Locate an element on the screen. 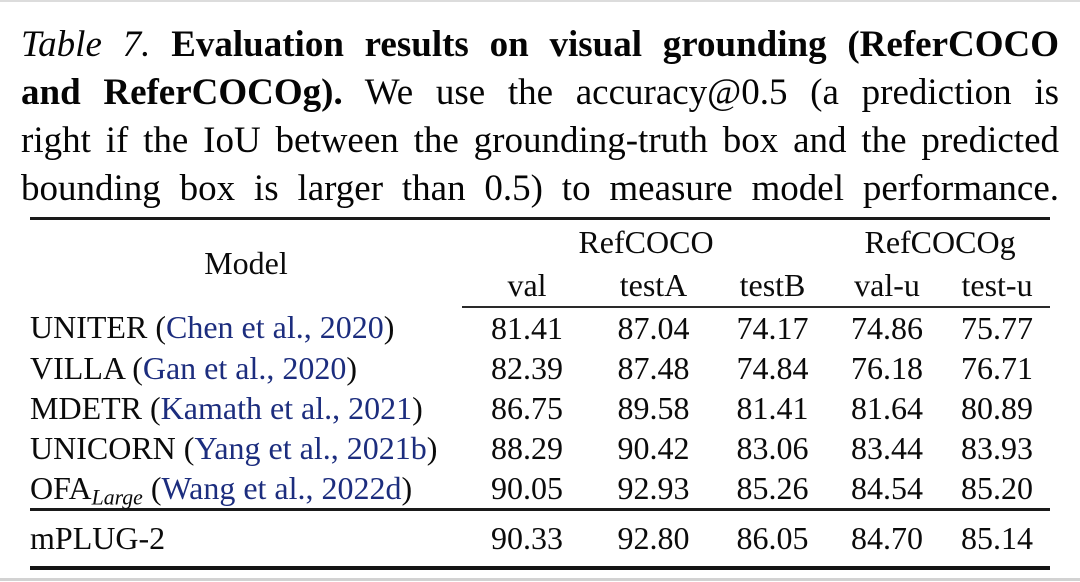 The image size is (1080, 582). screenshot-top-edge is located at coordinates (540, 1).